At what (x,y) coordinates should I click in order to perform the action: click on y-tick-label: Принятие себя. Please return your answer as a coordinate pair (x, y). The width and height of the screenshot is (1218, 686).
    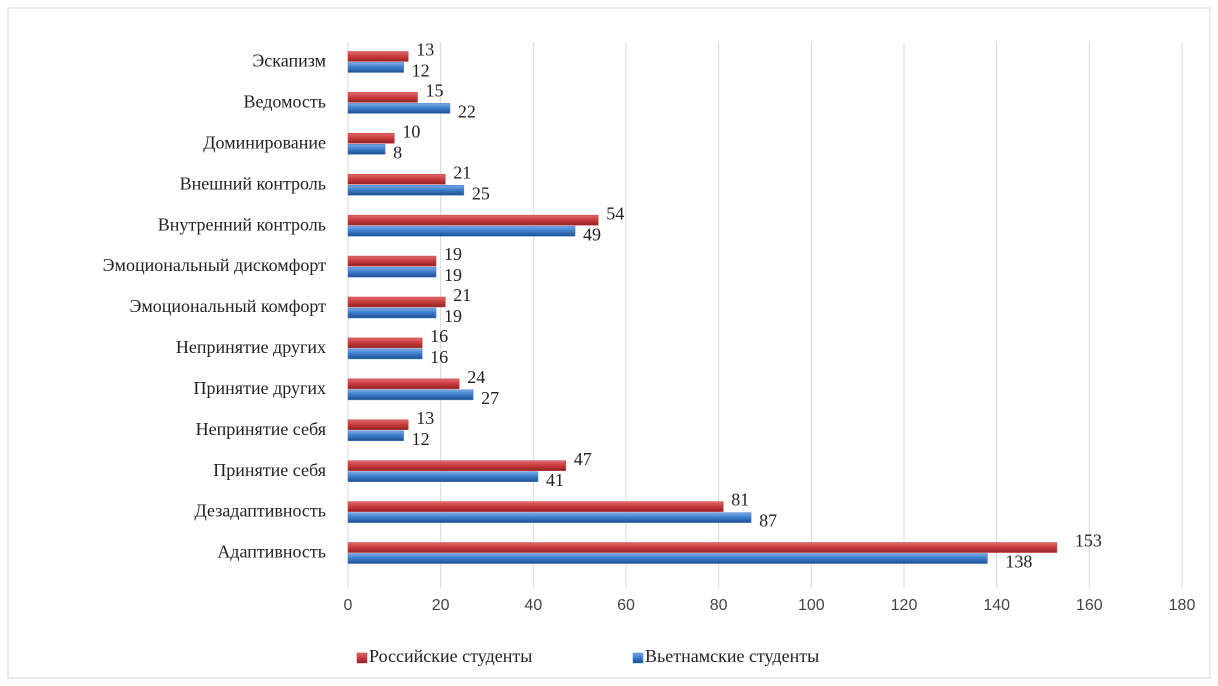
    Looking at the image, I should click on (269, 470).